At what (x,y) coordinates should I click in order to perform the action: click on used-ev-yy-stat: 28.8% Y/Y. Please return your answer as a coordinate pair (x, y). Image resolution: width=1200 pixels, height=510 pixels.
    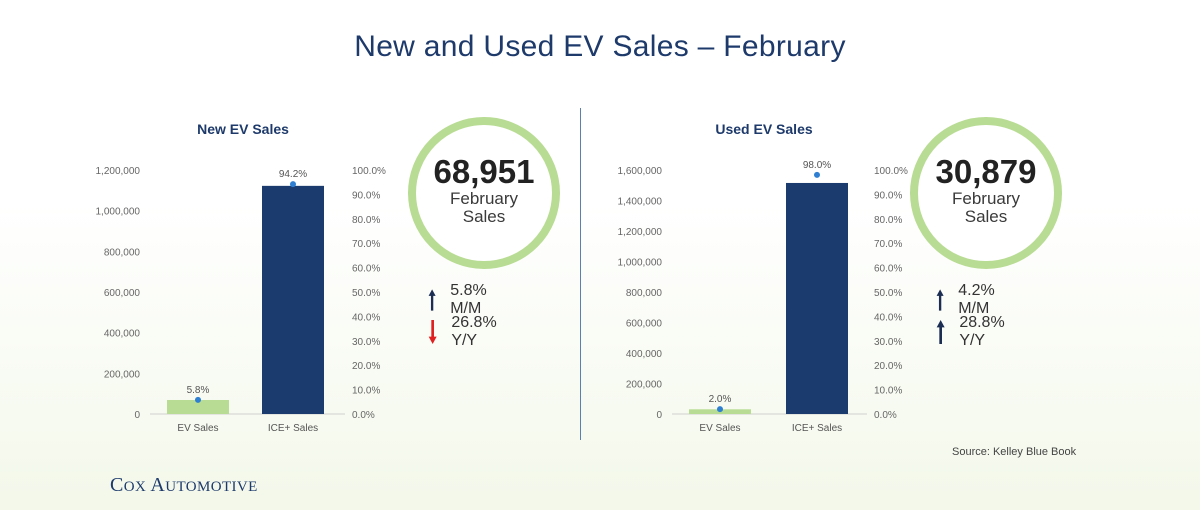
    Looking at the image, I should click on (972, 332).